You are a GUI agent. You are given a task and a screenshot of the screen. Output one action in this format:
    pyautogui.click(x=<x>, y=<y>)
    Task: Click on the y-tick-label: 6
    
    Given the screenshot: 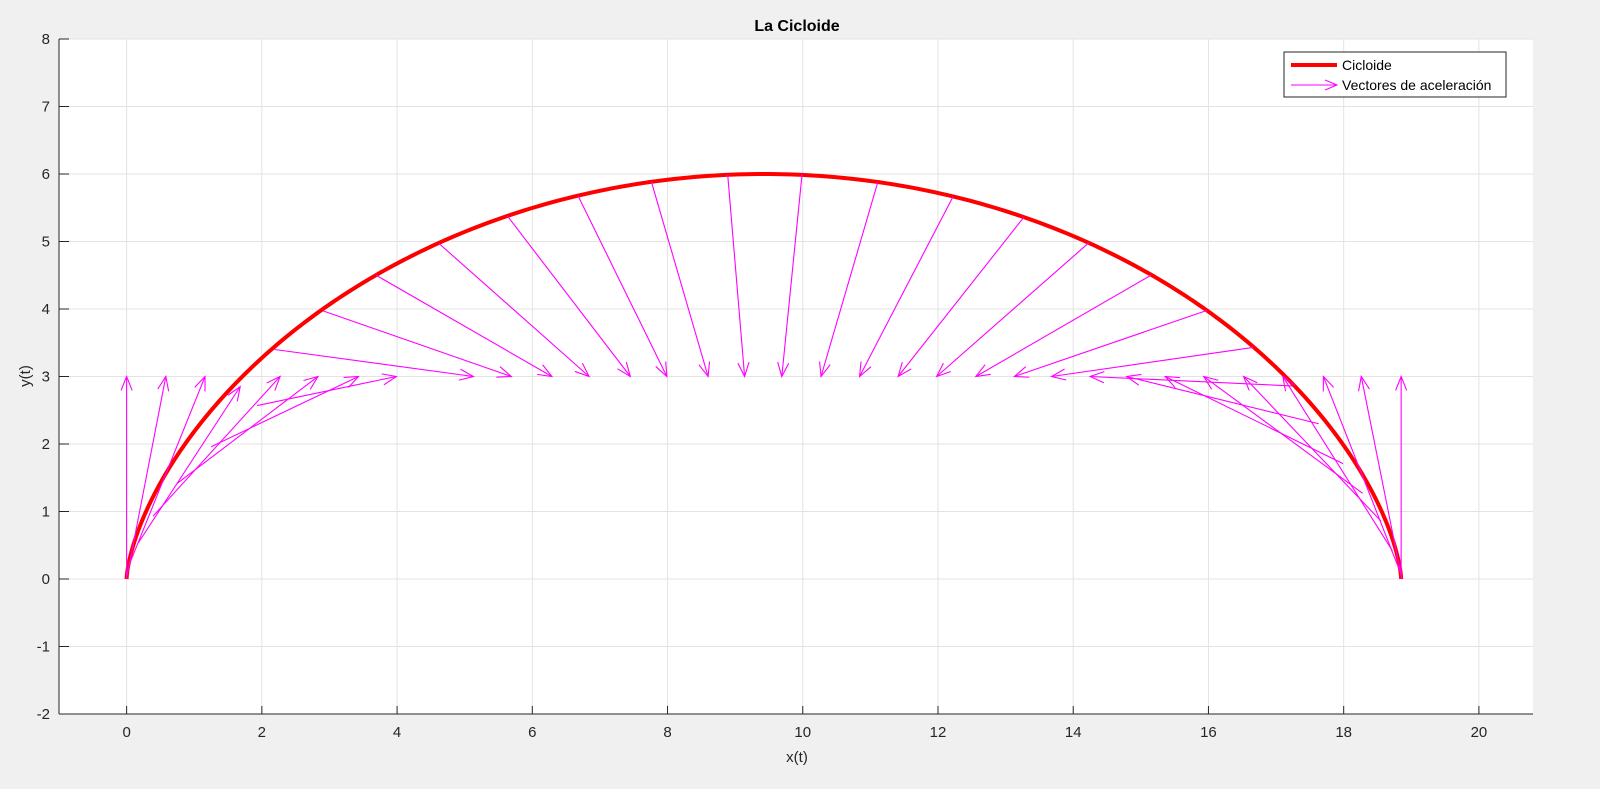 What is the action you would take?
    pyautogui.click(x=46, y=174)
    